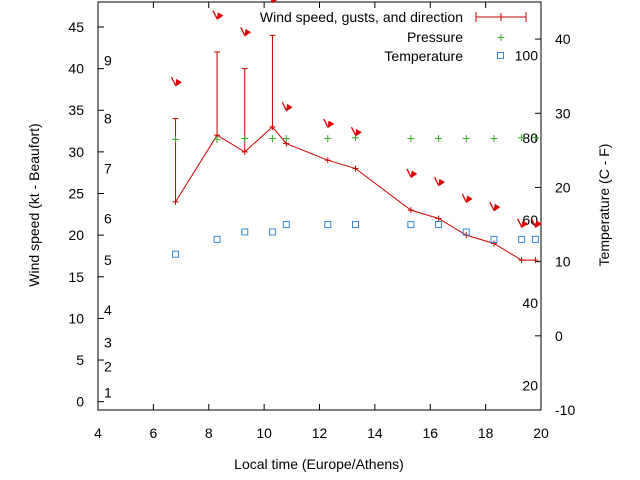 The width and height of the screenshot is (640, 480). I want to click on y2-tick-label: 10, so click(563, 262).